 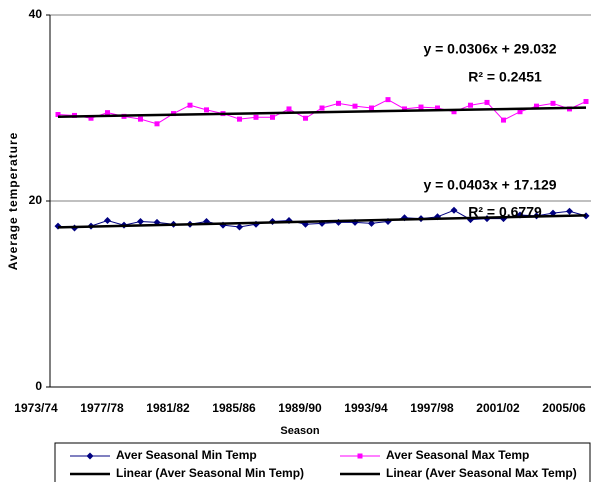 What do you see at coordinates (489, 185) in the screenshot?
I see `trendline-equation: y = 0.0403x + 17.129` at bounding box center [489, 185].